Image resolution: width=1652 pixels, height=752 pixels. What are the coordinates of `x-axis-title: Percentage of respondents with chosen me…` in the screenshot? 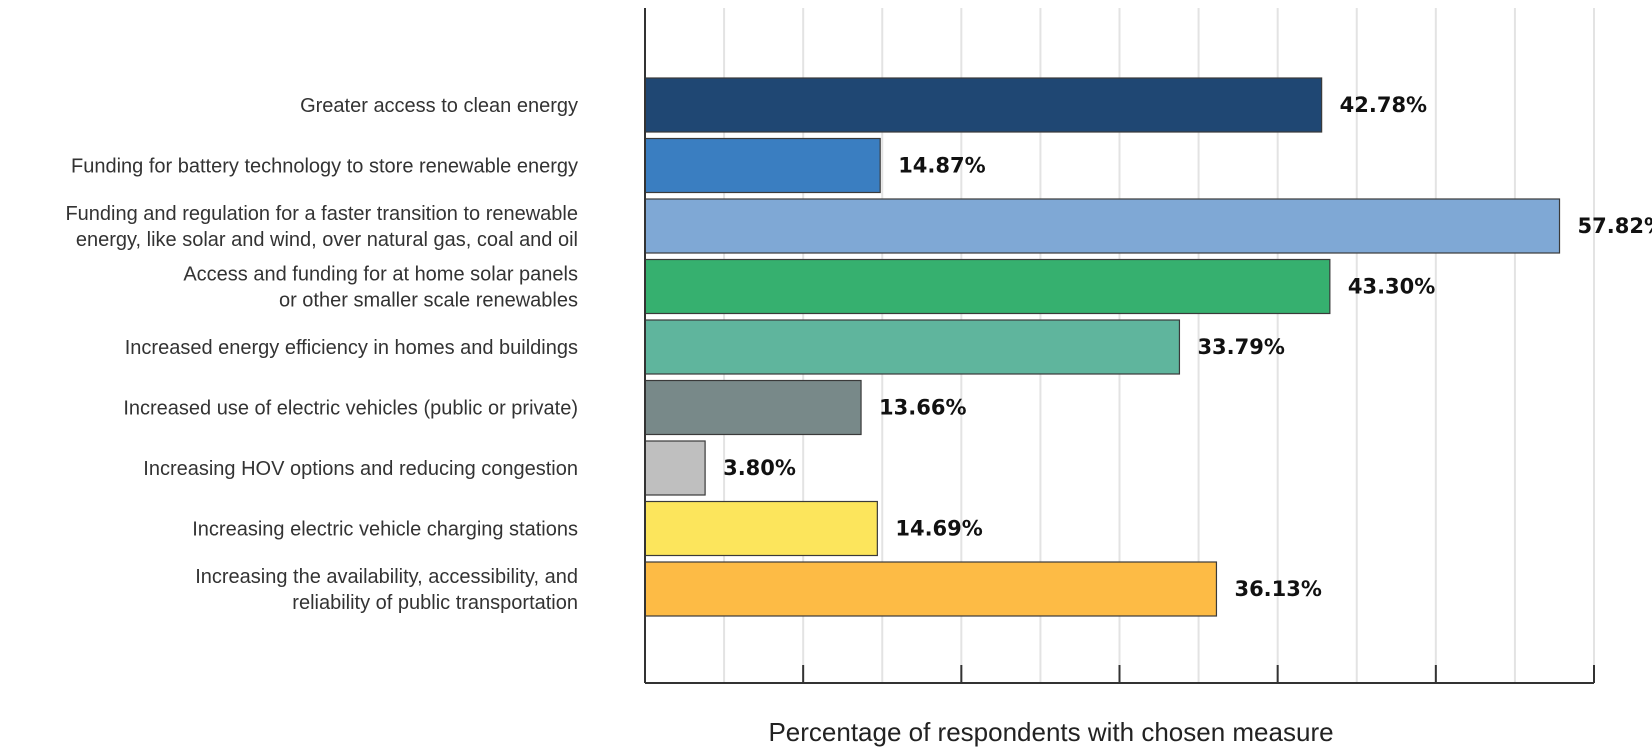 It's located at (1050, 732).